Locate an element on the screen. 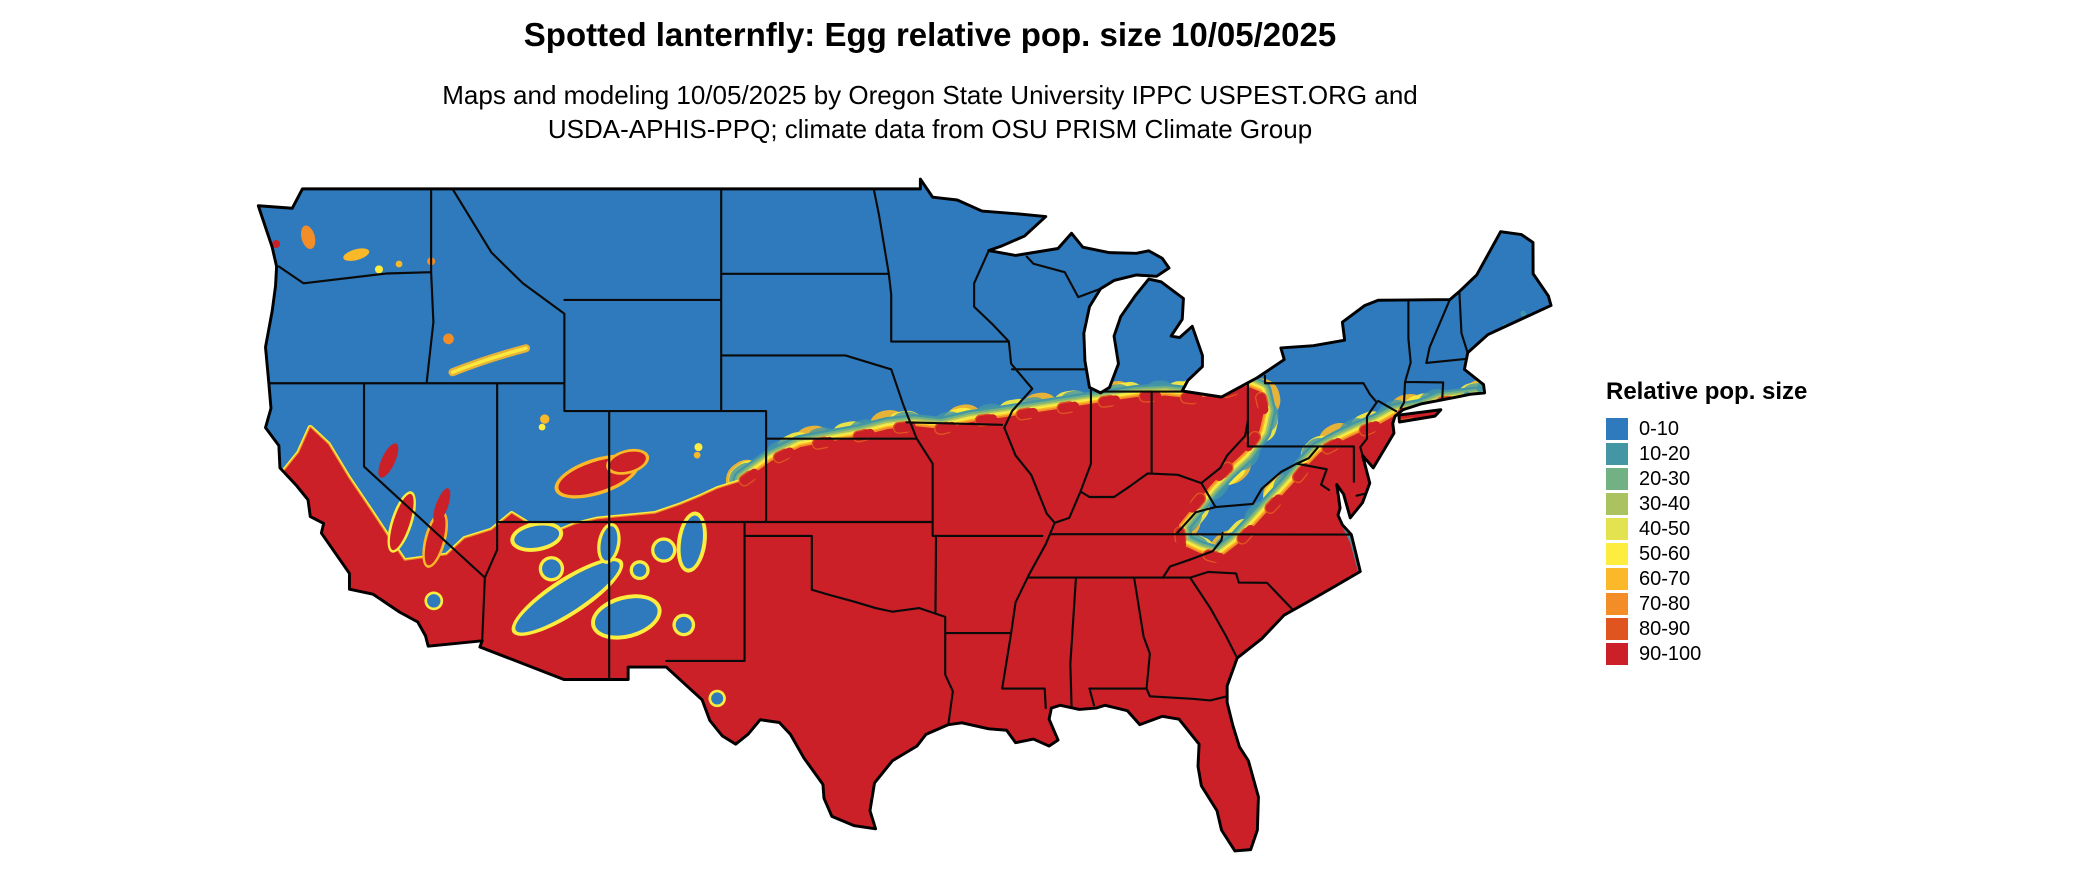 The image size is (2100, 892). legend-item-label: 50-60 is located at coordinates (1665, 553).